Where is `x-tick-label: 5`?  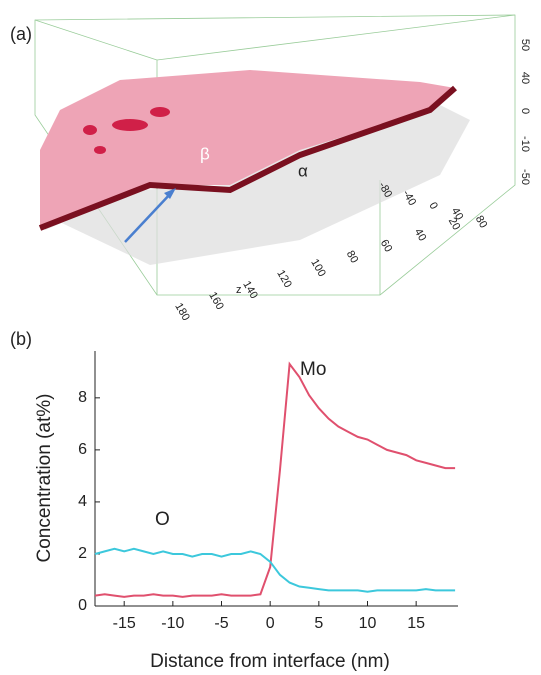 x-tick-label: 5 is located at coordinates (318, 623).